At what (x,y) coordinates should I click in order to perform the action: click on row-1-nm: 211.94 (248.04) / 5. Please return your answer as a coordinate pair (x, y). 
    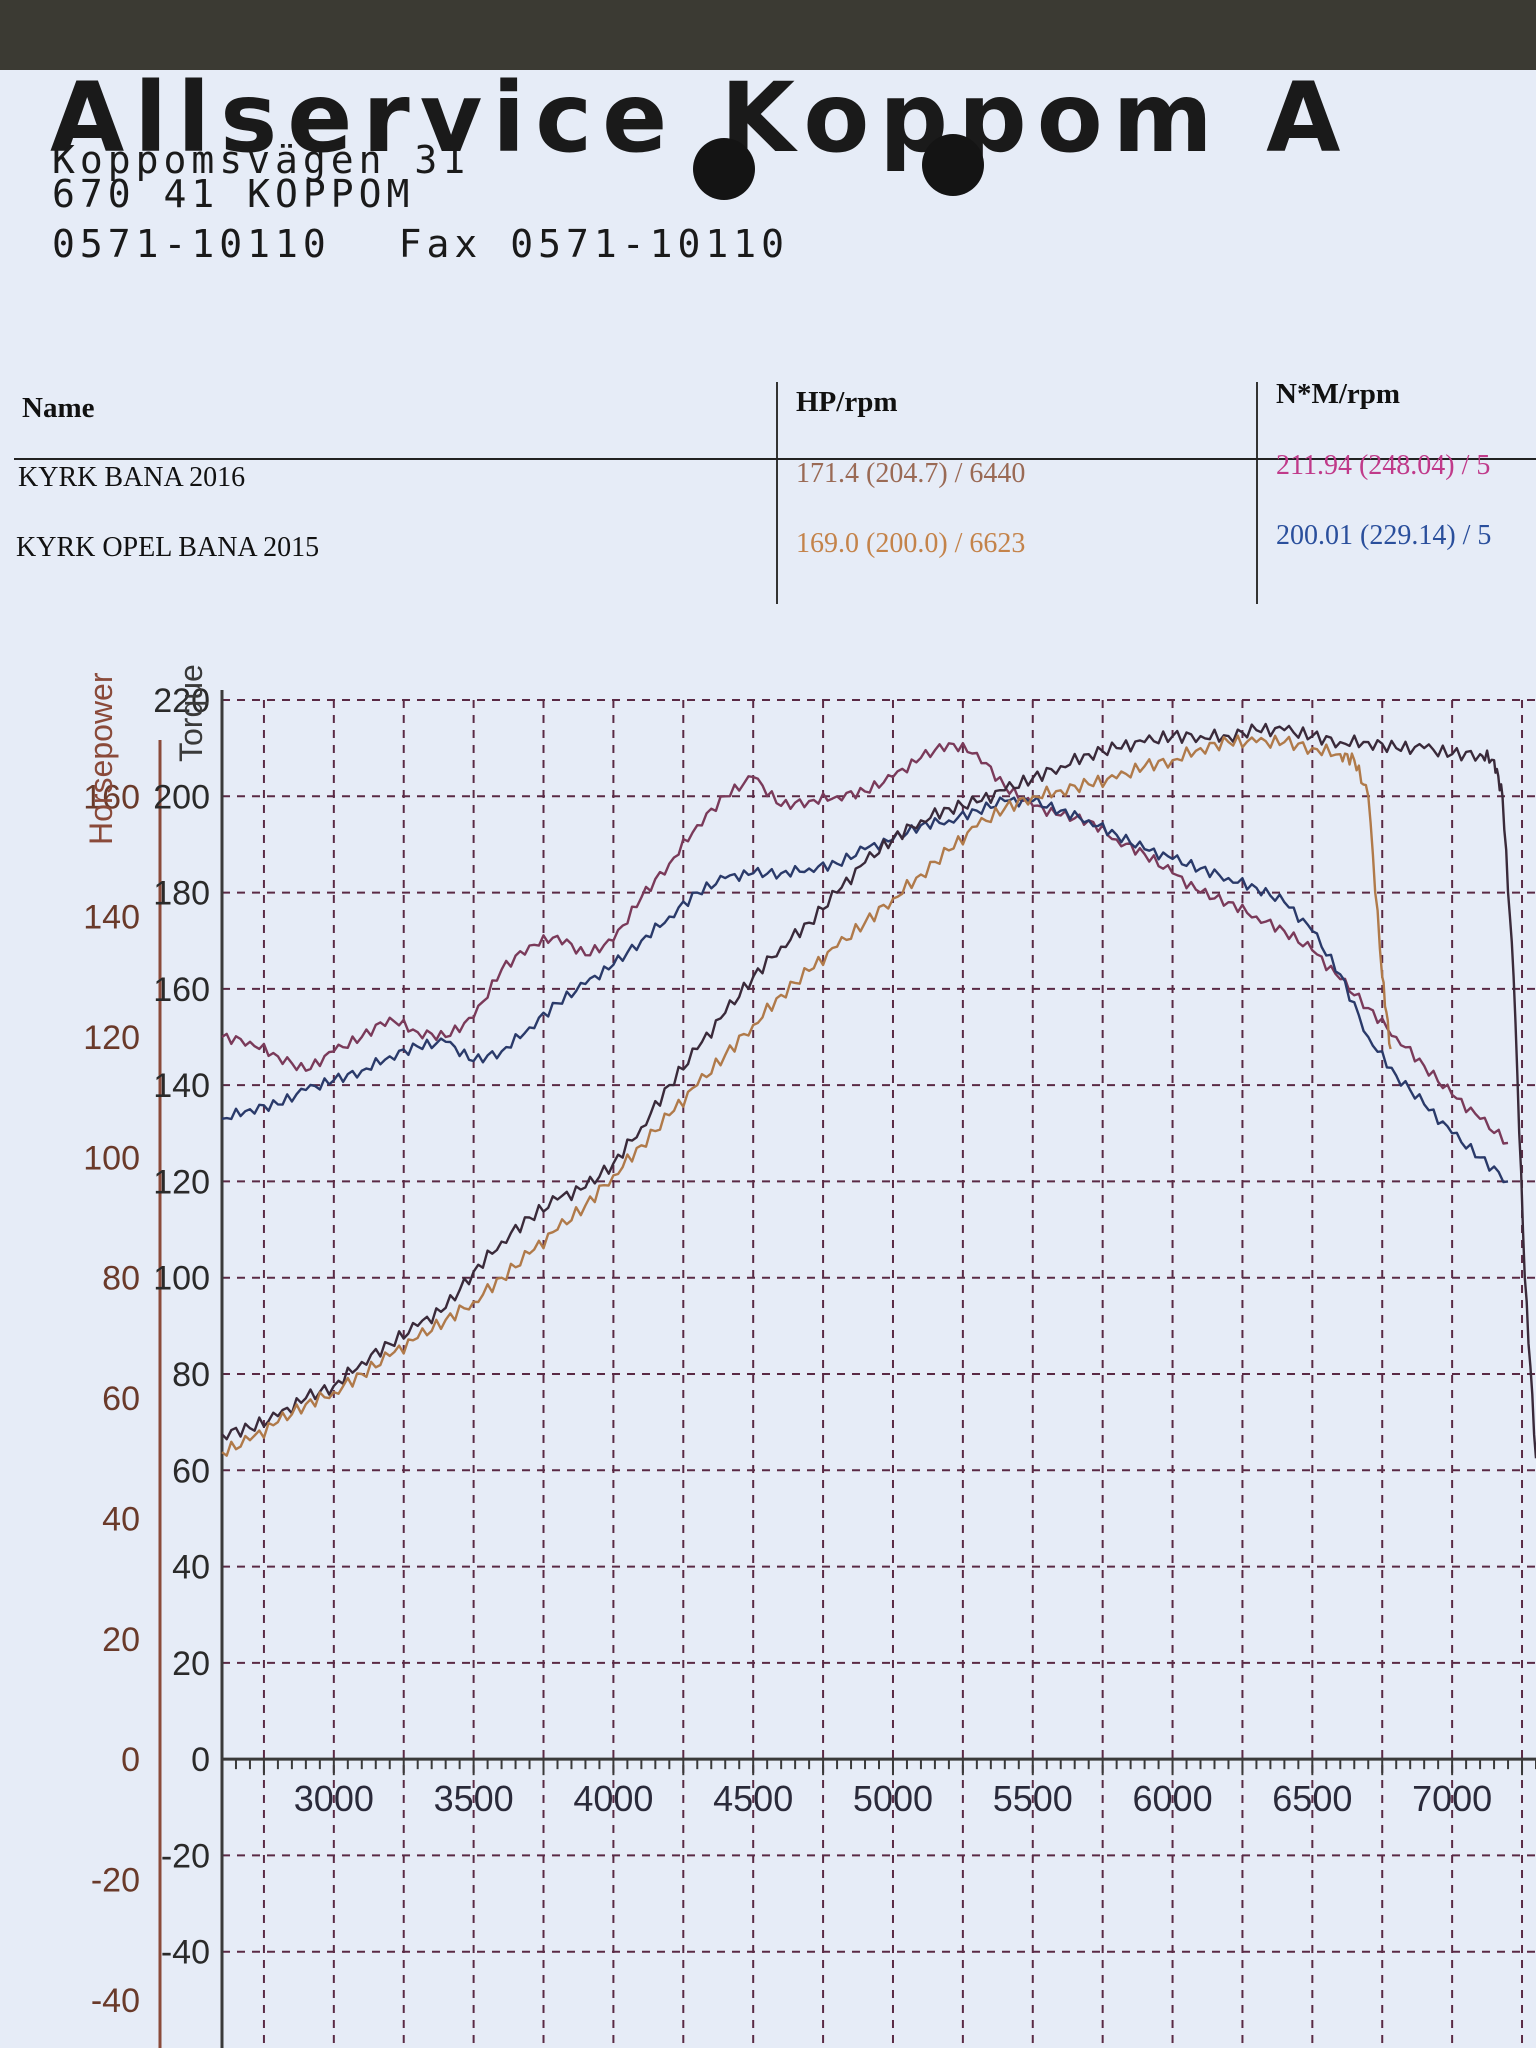
    Looking at the image, I should click on (1383, 465).